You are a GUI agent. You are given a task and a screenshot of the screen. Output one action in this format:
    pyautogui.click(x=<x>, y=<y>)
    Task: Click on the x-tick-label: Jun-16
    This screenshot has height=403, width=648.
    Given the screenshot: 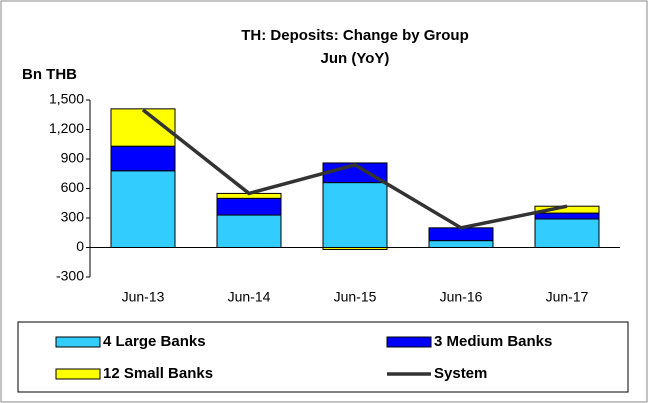 What is the action you would take?
    pyautogui.click(x=461, y=297)
    